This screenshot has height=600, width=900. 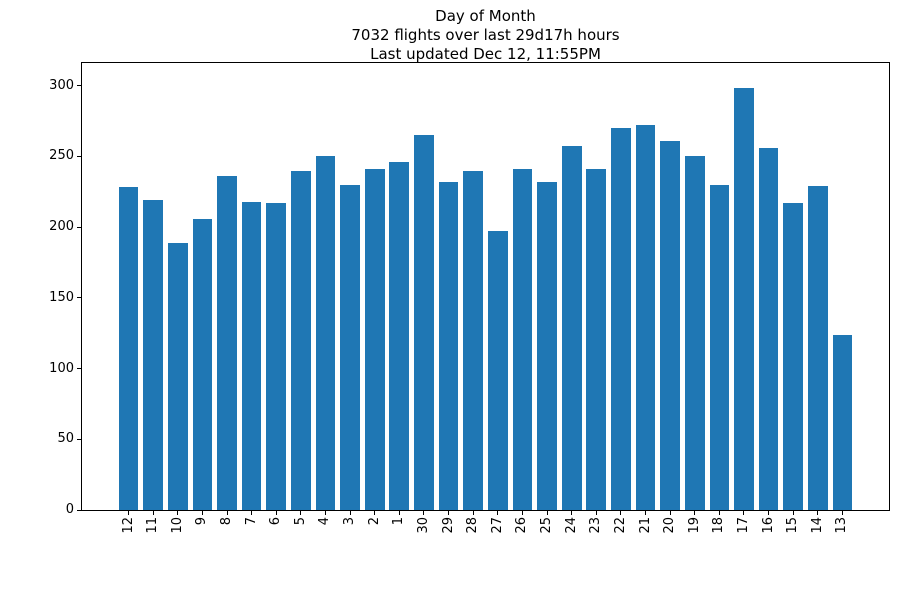 I want to click on x-tick-label-15: 15, so click(x=793, y=525).